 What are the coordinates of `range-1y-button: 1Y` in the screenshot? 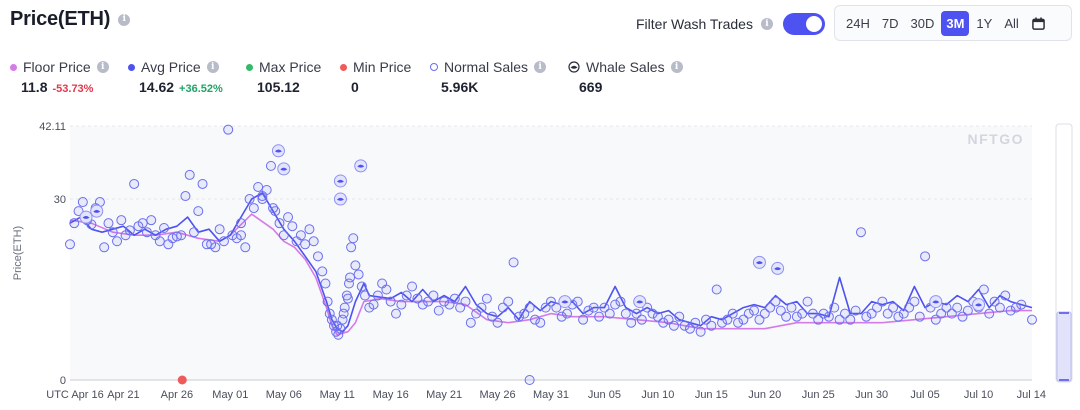 It's located at (984, 23).